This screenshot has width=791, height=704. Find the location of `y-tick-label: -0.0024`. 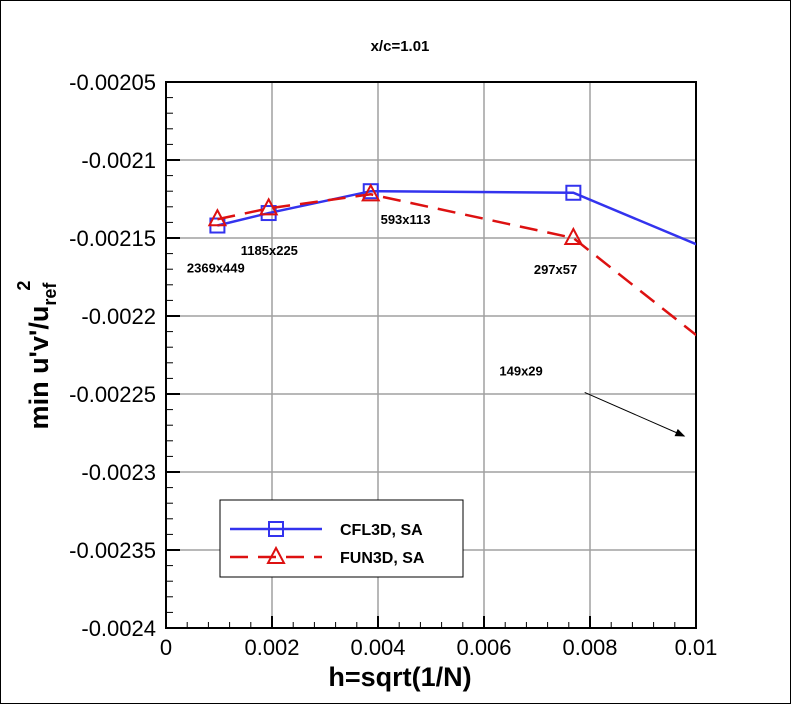

y-tick-label: -0.0024 is located at coordinates (118, 628).